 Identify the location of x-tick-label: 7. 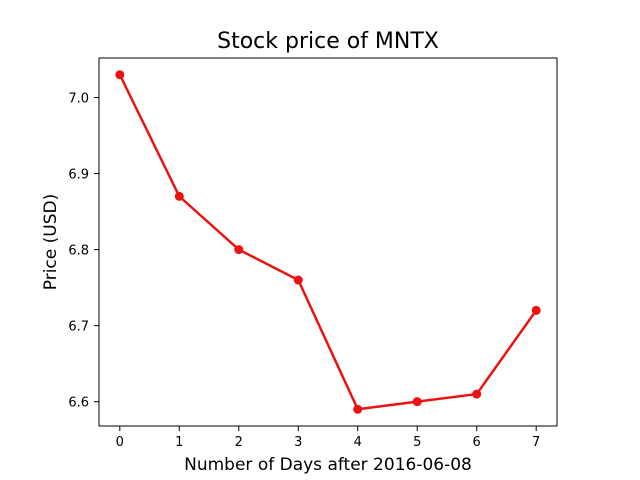
(536, 442).